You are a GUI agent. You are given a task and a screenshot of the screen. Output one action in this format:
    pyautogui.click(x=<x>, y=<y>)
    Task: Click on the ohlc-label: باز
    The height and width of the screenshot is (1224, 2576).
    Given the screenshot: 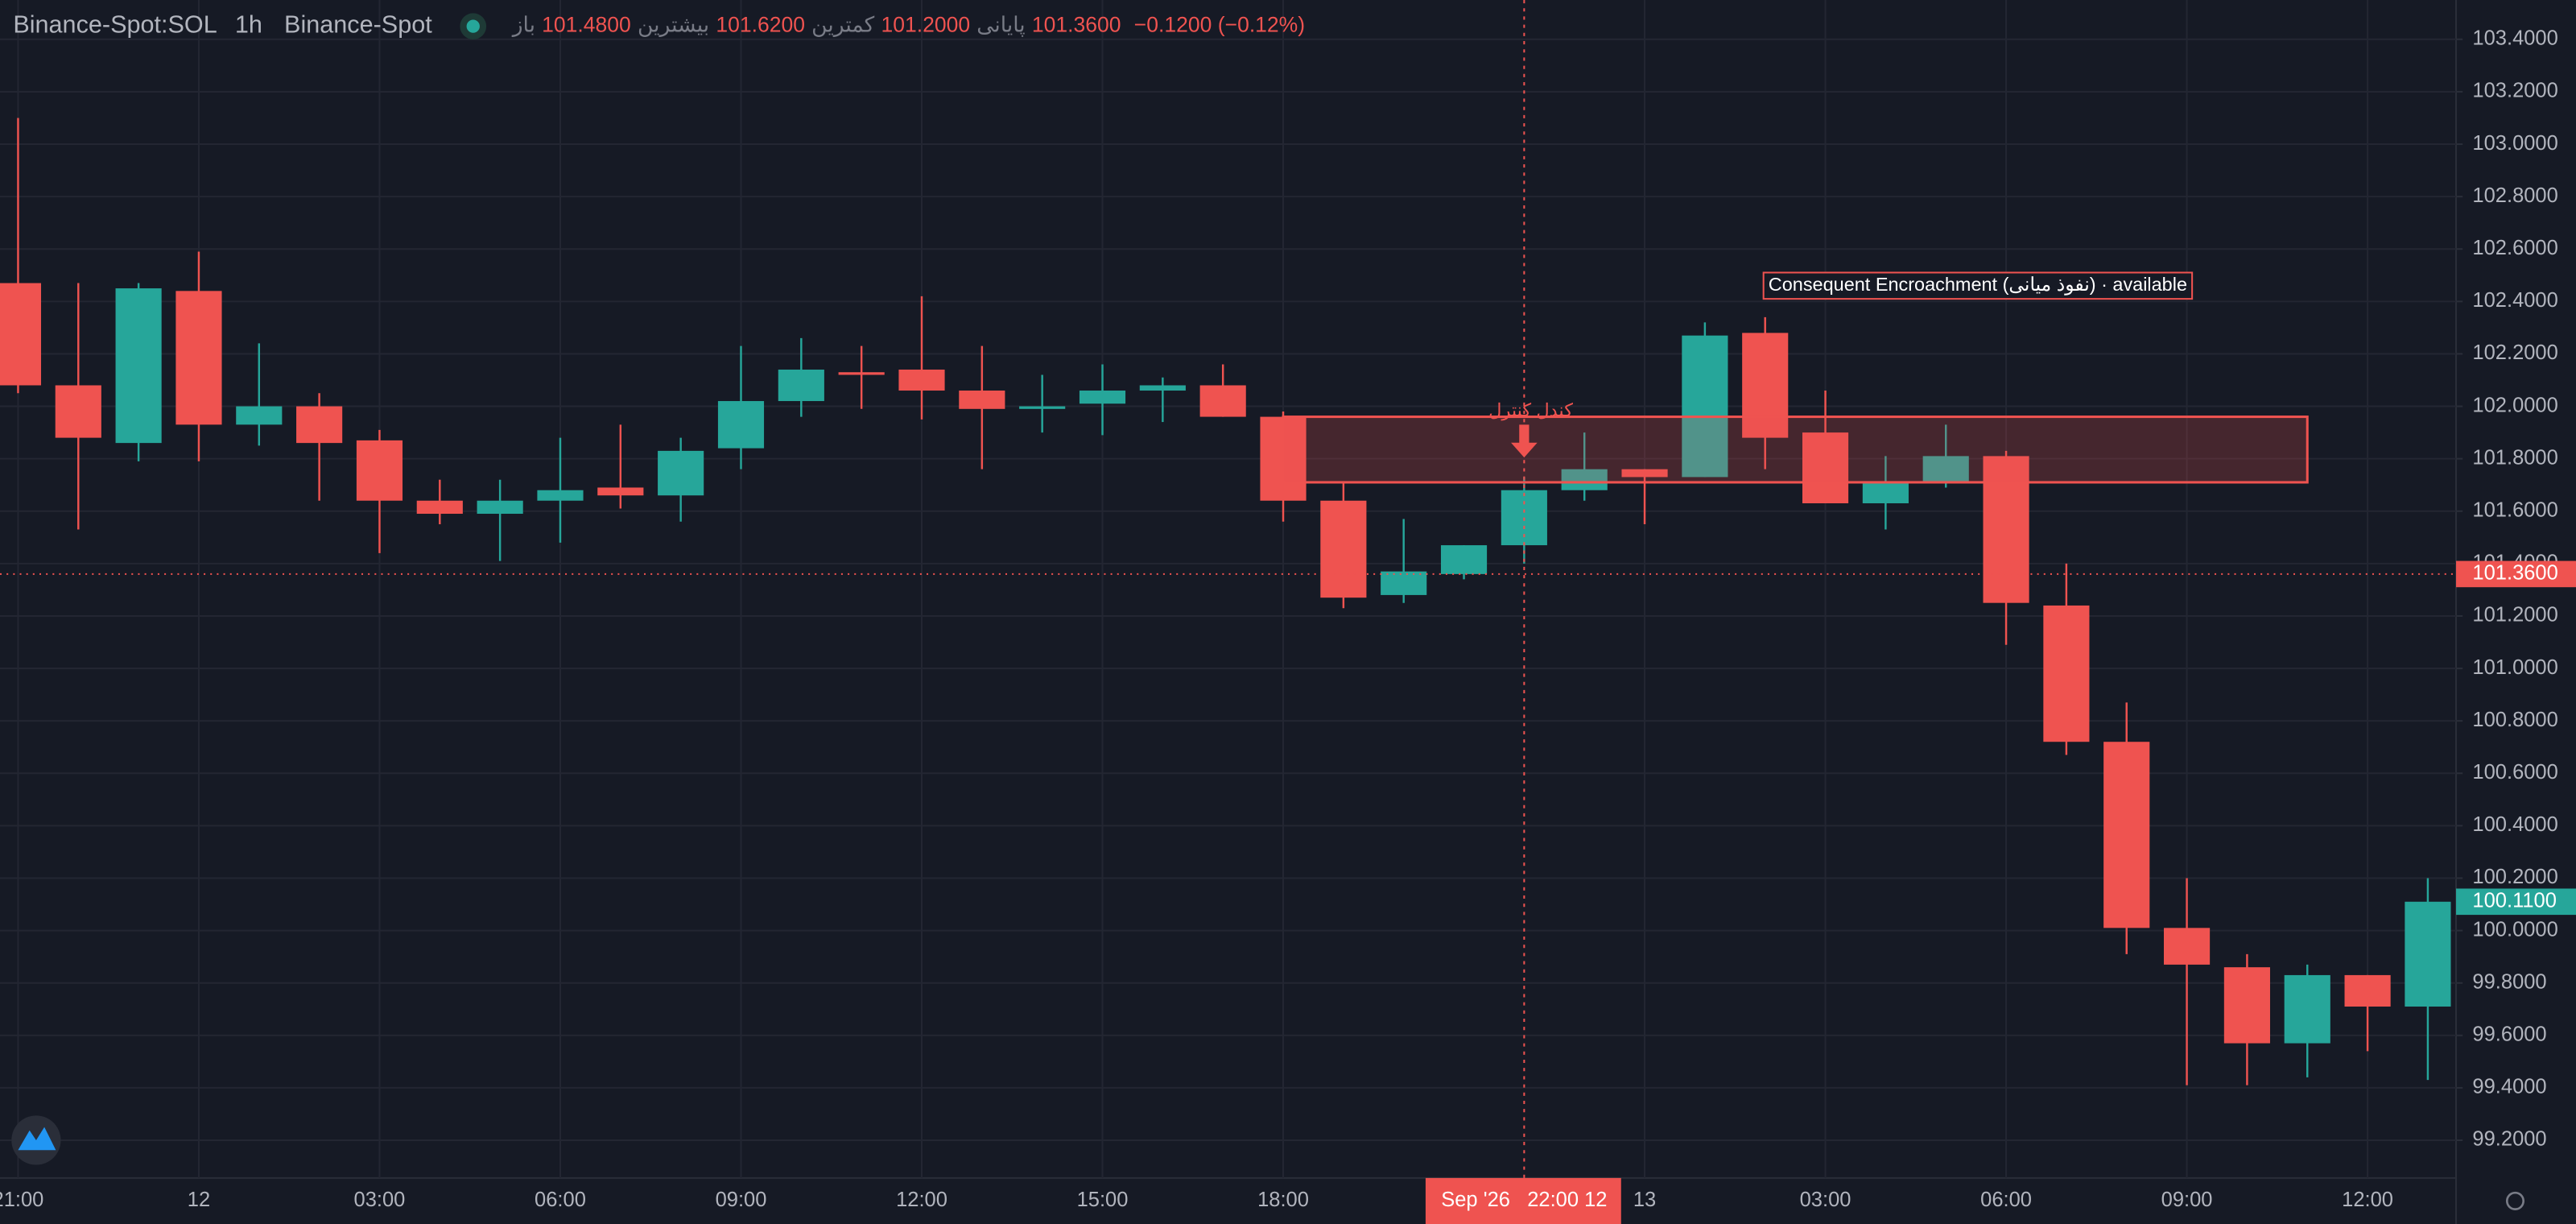 What is the action you would take?
    pyautogui.click(x=523, y=25)
    